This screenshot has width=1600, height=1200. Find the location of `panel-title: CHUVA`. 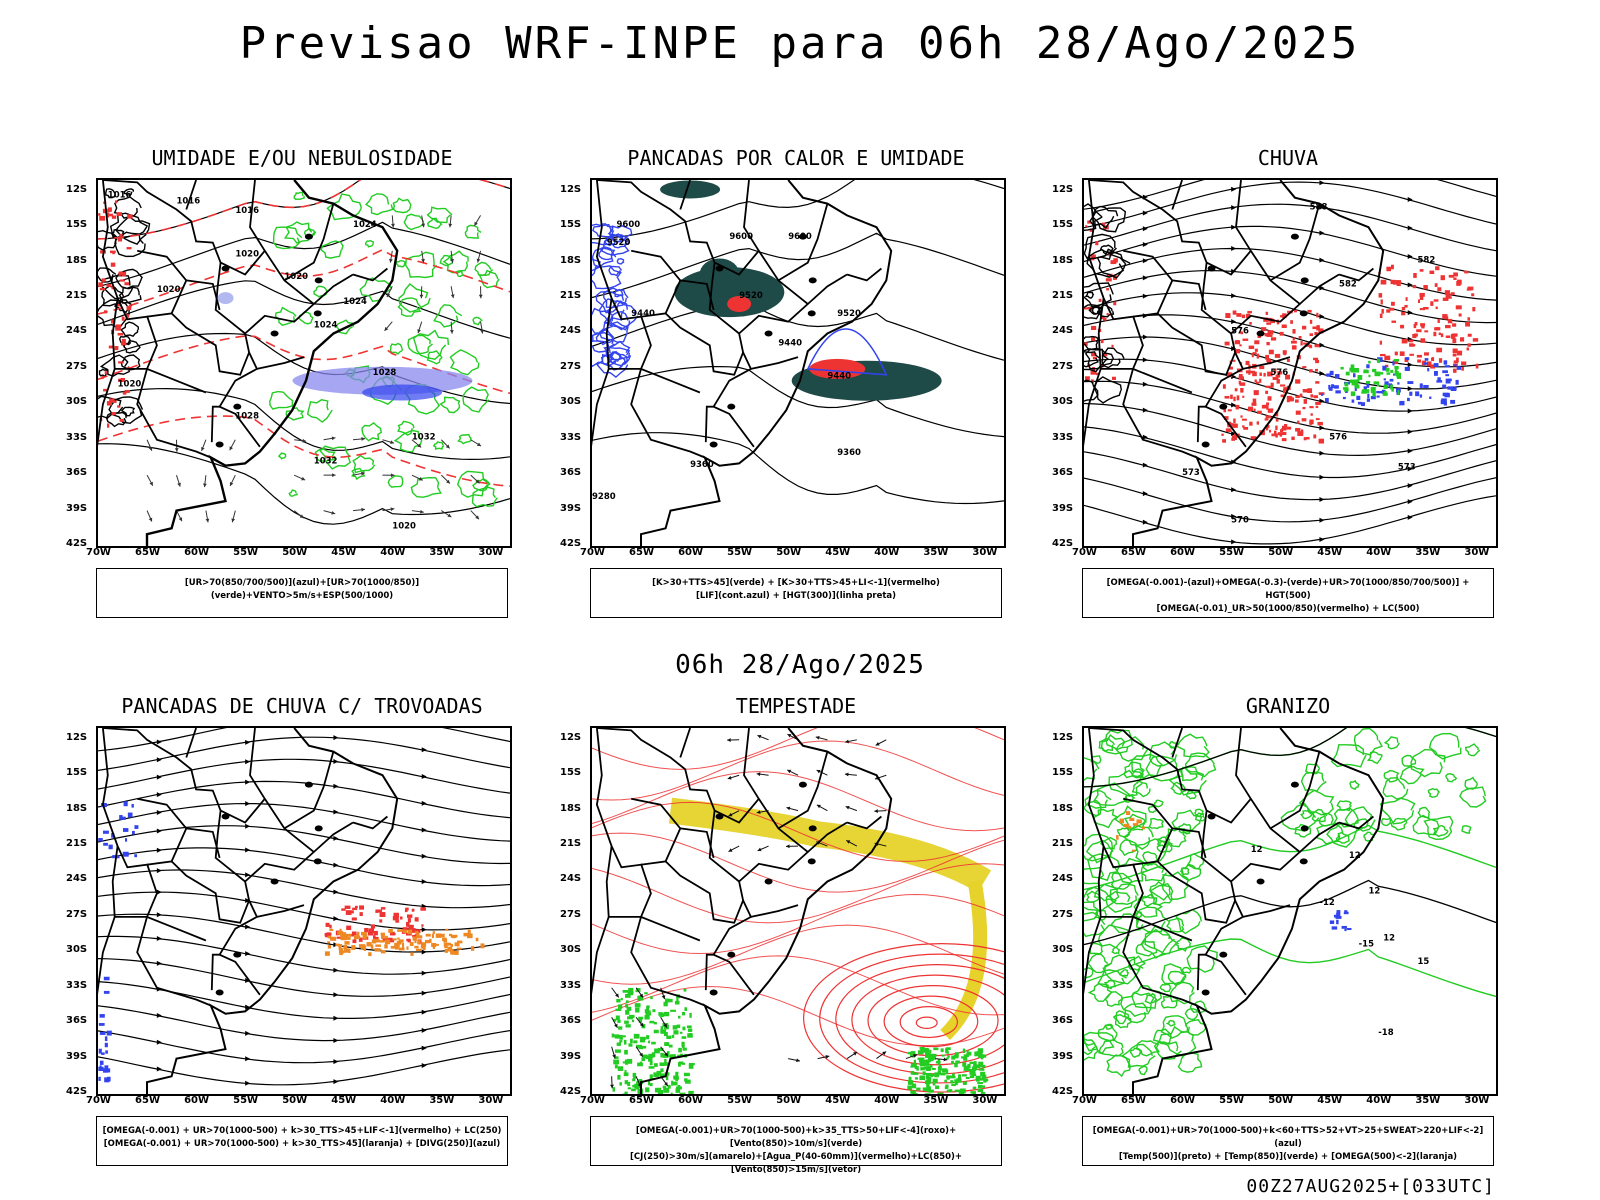

panel-title: CHUVA is located at coordinates (1288, 158).